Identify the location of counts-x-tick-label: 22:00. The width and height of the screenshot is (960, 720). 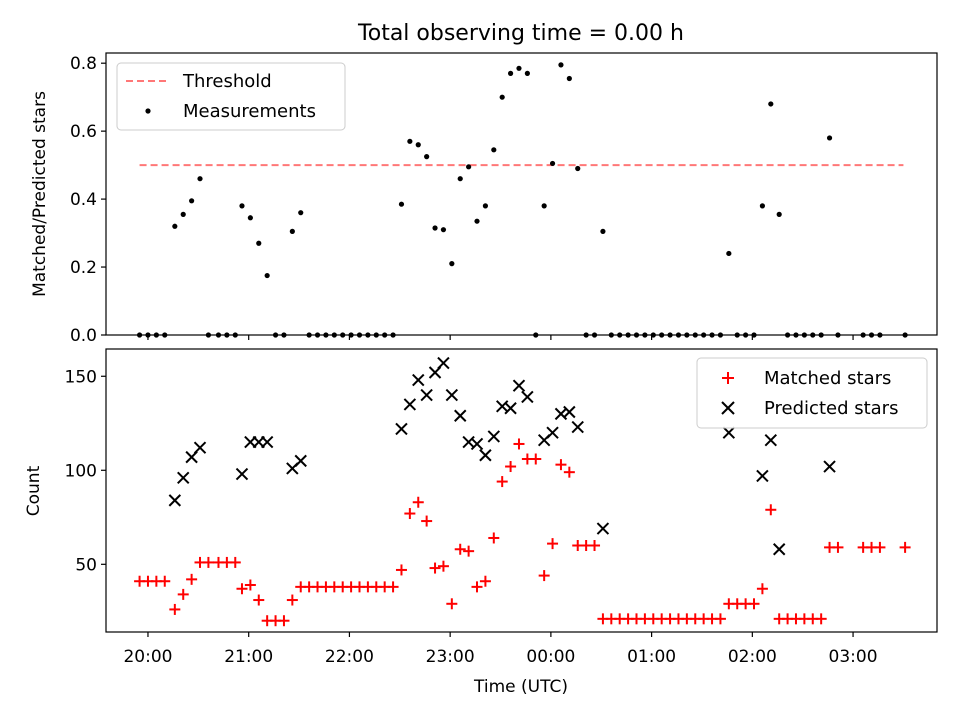
(349, 657).